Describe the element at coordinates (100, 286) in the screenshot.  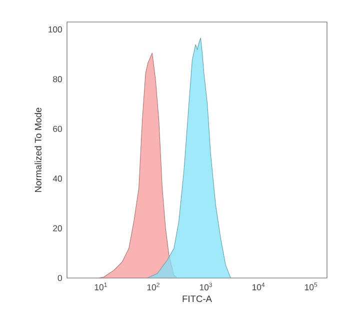
I see `x-tick-label: 10$^{1}$` at that location.